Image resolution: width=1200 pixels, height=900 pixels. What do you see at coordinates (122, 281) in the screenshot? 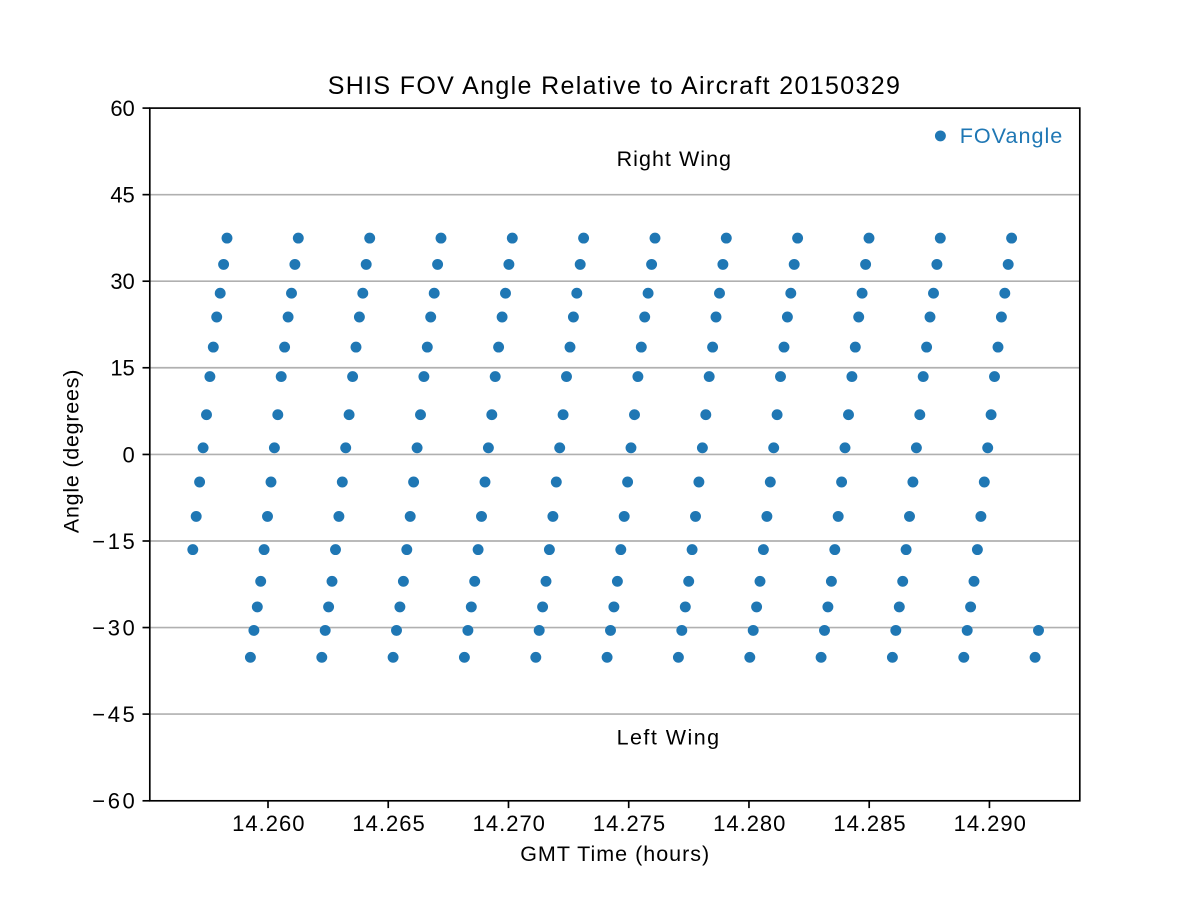
I see `svg-text: 30` at bounding box center [122, 281].